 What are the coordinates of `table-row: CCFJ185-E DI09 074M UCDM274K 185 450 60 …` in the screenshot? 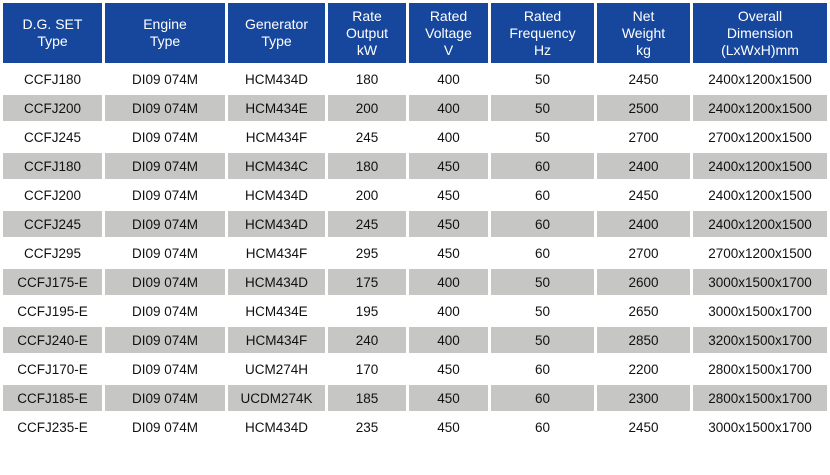 It's located at (415, 398).